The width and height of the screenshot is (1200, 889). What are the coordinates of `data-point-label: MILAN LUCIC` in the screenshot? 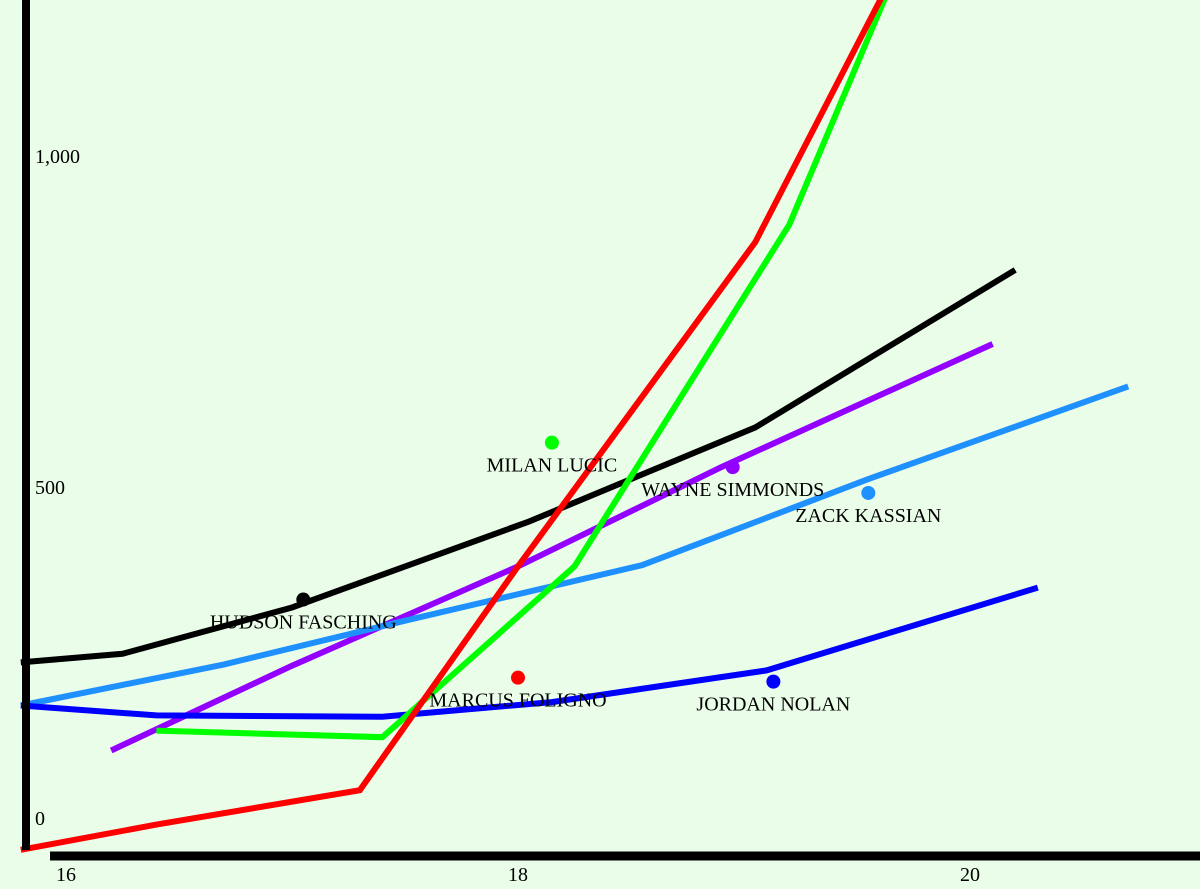 It's located at (552, 466).